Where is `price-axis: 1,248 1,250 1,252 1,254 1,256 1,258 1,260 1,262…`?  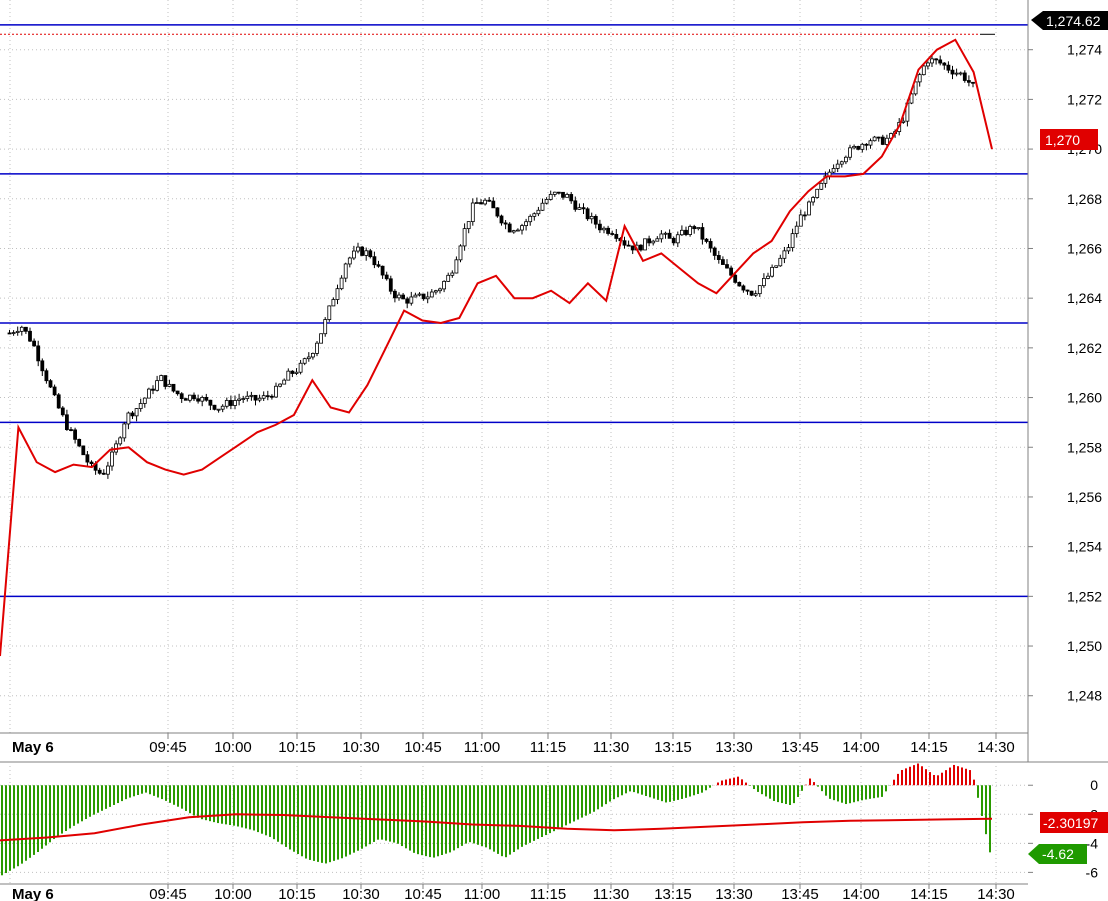
price-axis: 1,248 1,250 1,252 1,254 1,256 1,258 1,260 1,262… is located at coordinates (1064, 381).